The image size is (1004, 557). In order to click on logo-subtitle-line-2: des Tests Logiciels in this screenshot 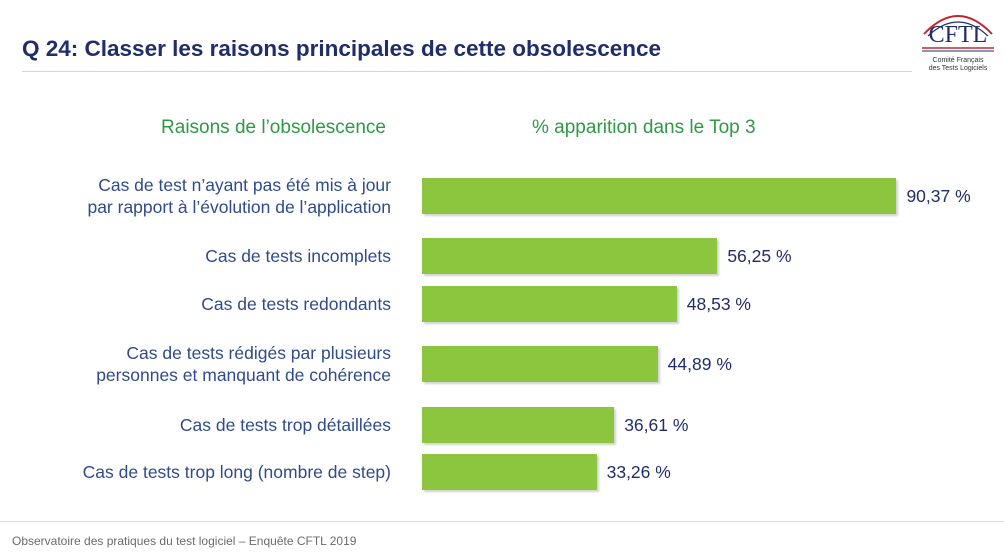, I will do `click(958, 68)`.